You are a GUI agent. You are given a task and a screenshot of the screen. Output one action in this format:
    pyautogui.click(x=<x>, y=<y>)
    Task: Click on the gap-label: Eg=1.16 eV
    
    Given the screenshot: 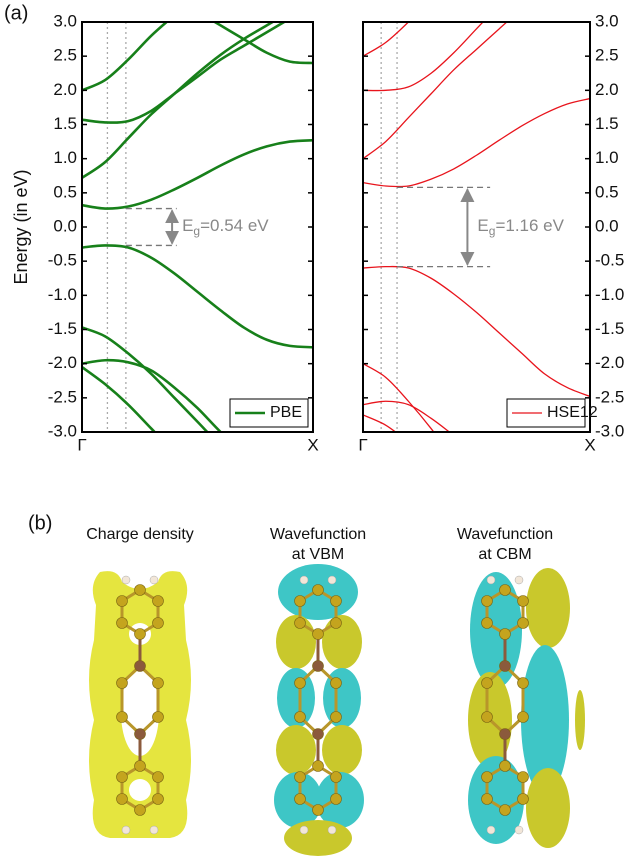 What is the action you would take?
    pyautogui.click(x=520, y=227)
    